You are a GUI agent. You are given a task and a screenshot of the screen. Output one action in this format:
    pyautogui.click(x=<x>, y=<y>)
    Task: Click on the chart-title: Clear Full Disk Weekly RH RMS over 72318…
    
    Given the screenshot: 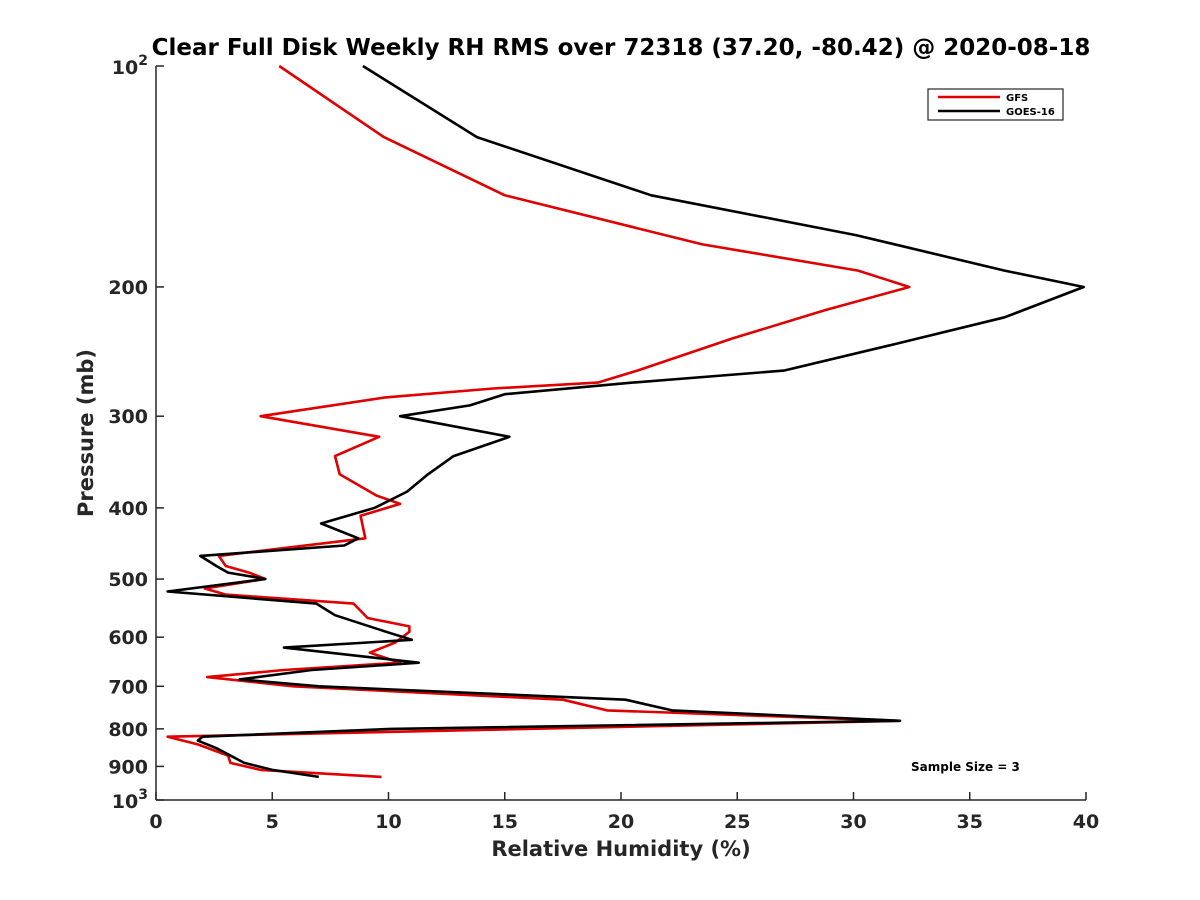 What is the action you would take?
    pyautogui.click(x=621, y=48)
    